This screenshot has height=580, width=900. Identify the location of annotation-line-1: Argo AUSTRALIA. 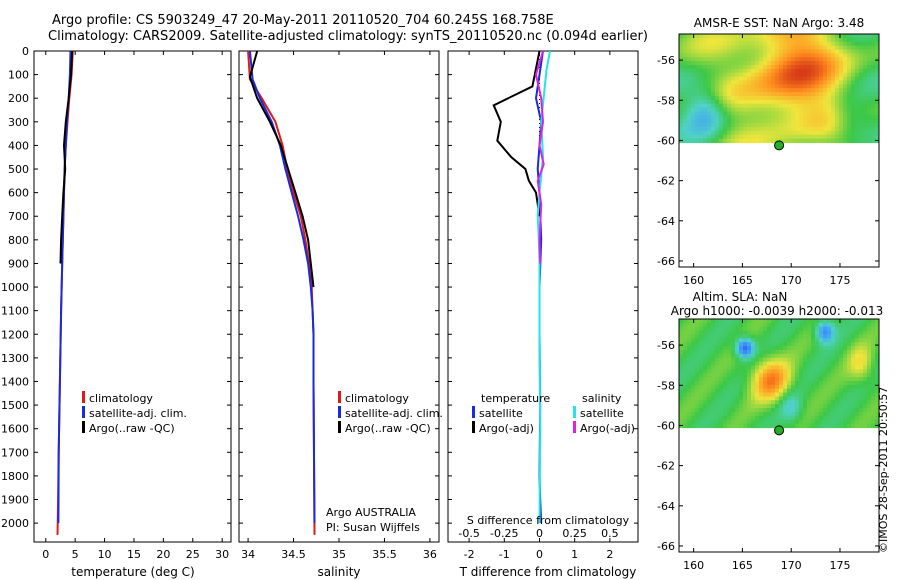
(371, 512).